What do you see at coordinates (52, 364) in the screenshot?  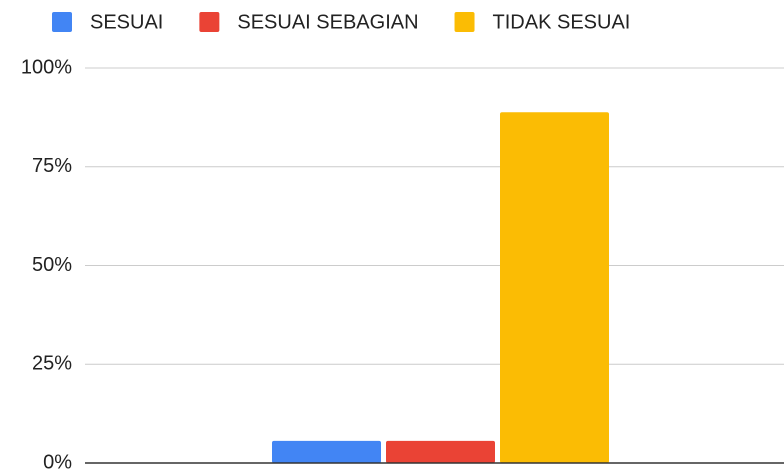 I see `y-tick-label: 25%` at bounding box center [52, 364].